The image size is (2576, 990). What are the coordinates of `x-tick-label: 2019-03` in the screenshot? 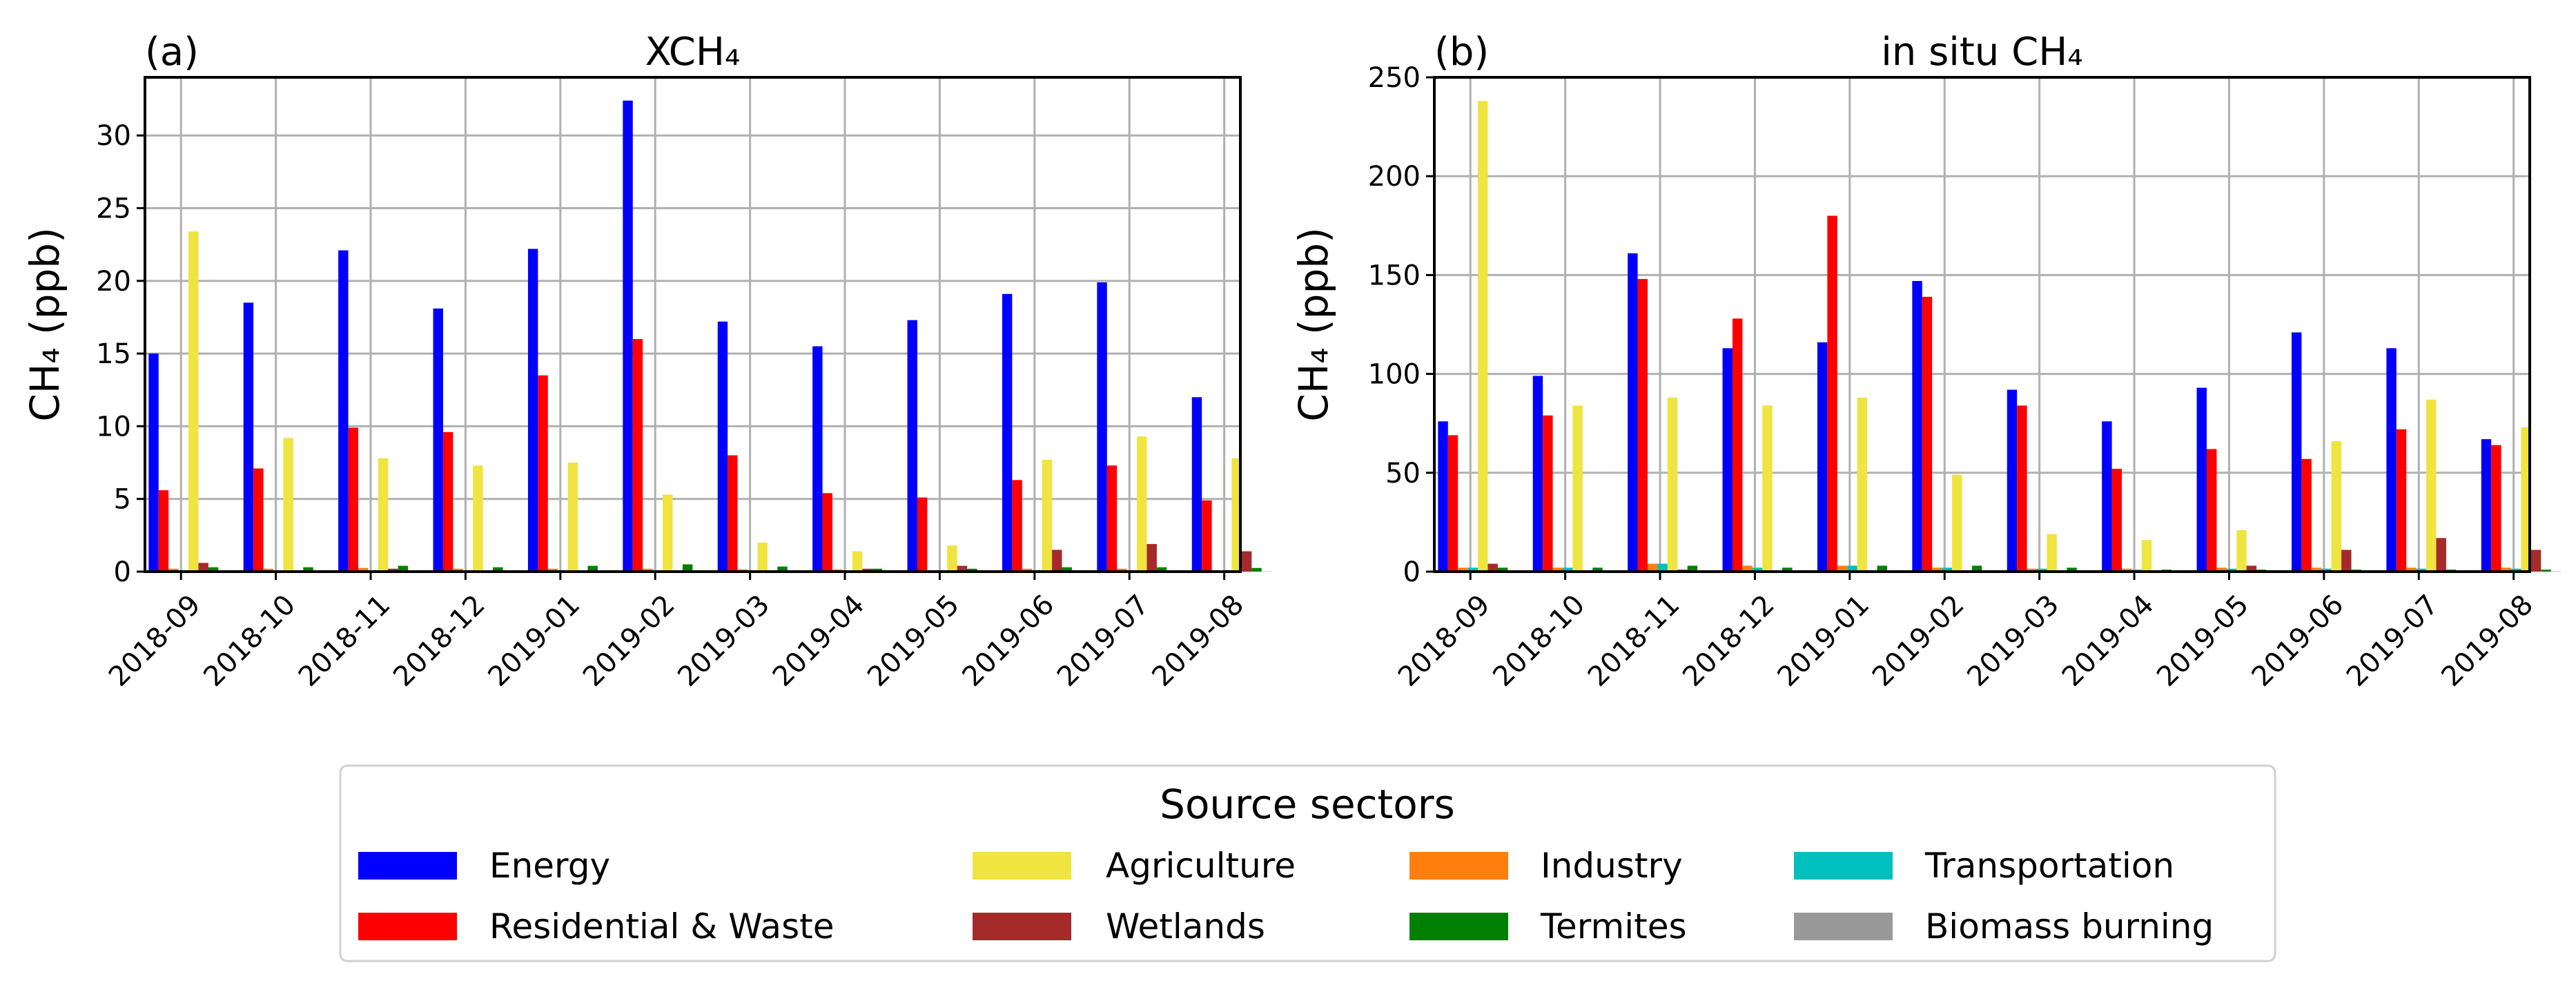 It's located at (2013, 641).